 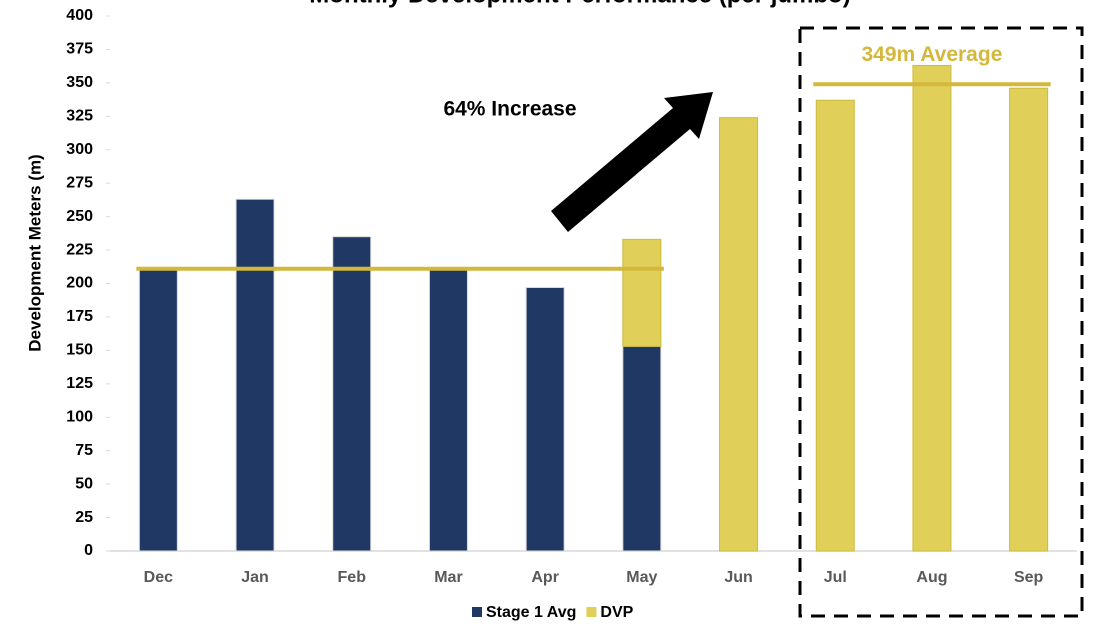 What do you see at coordinates (79, 182) in the screenshot?
I see `y-tick-label: 275` at bounding box center [79, 182].